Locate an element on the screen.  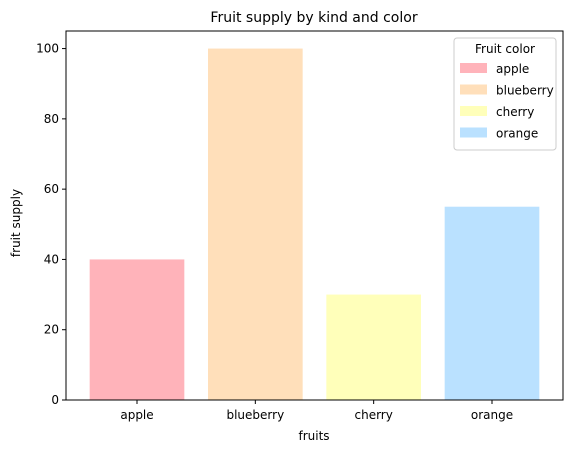
legend-title: Fruit color is located at coordinates (505, 49).